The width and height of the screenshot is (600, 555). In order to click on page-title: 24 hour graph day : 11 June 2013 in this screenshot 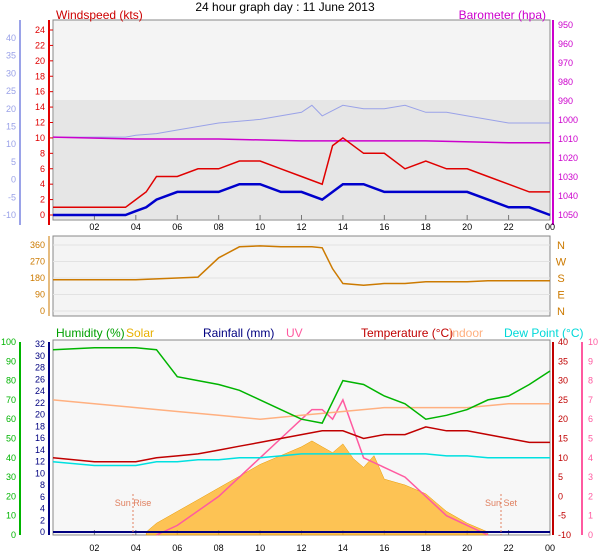, I will do `click(285, 7)`.